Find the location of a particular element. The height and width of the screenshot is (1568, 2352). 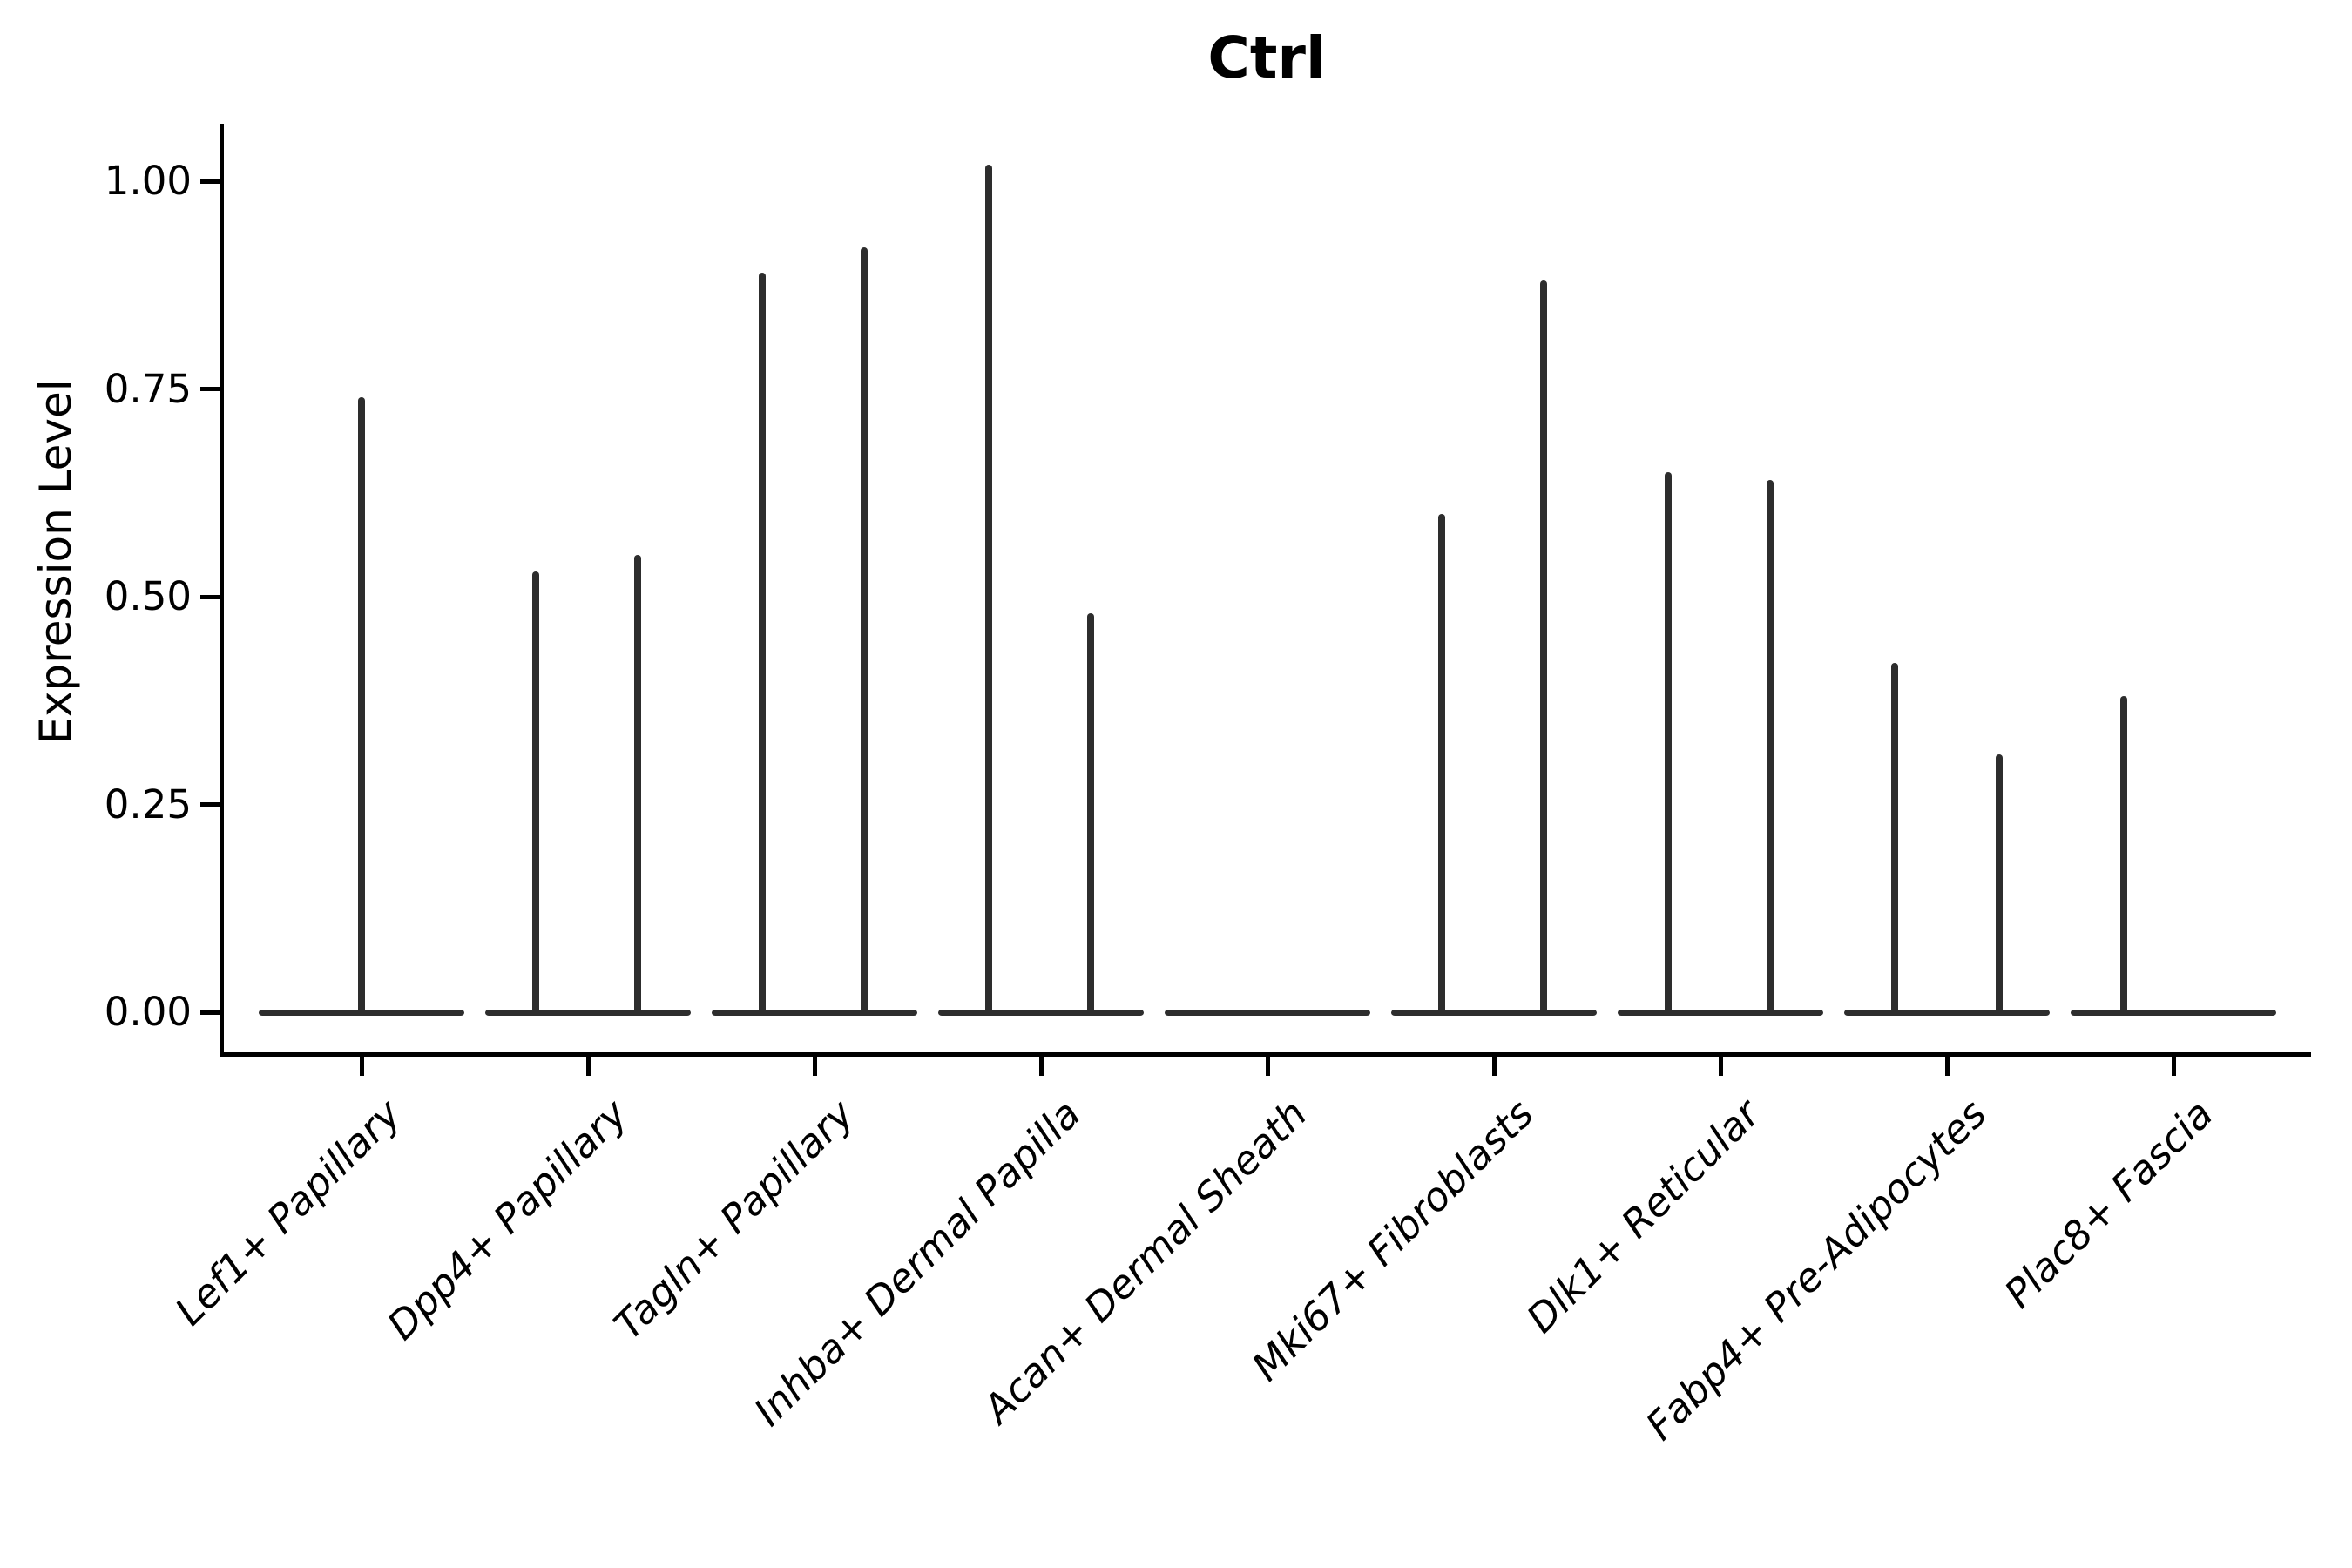

x-category-label: Dlk1+ Reticular is located at coordinates (1643, 1216).